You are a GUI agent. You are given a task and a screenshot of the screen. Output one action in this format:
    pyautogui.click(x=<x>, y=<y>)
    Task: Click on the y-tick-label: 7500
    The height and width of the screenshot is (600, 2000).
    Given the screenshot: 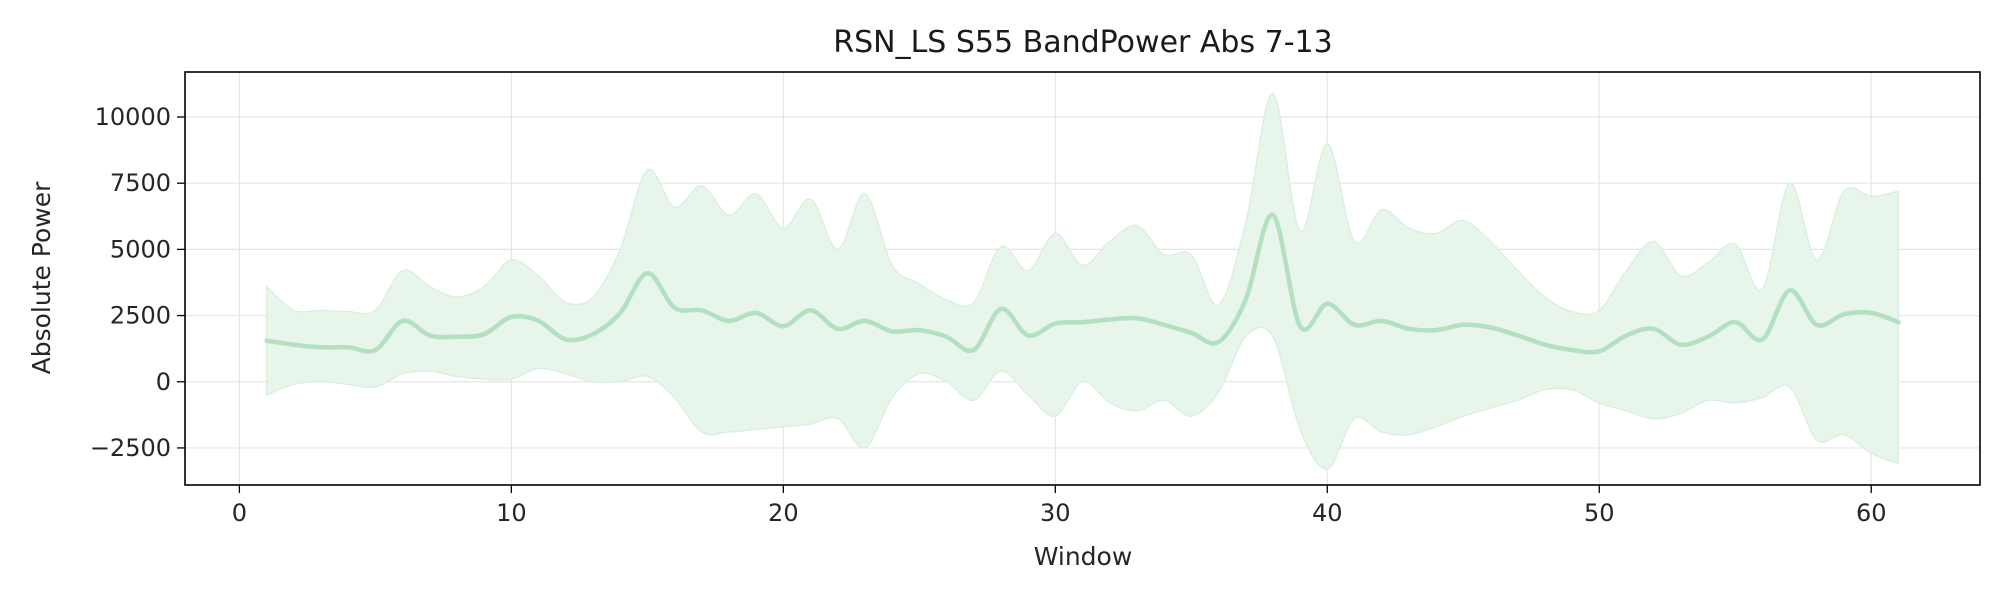 What is the action you would take?
    pyautogui.click(x=140, y=183)
    